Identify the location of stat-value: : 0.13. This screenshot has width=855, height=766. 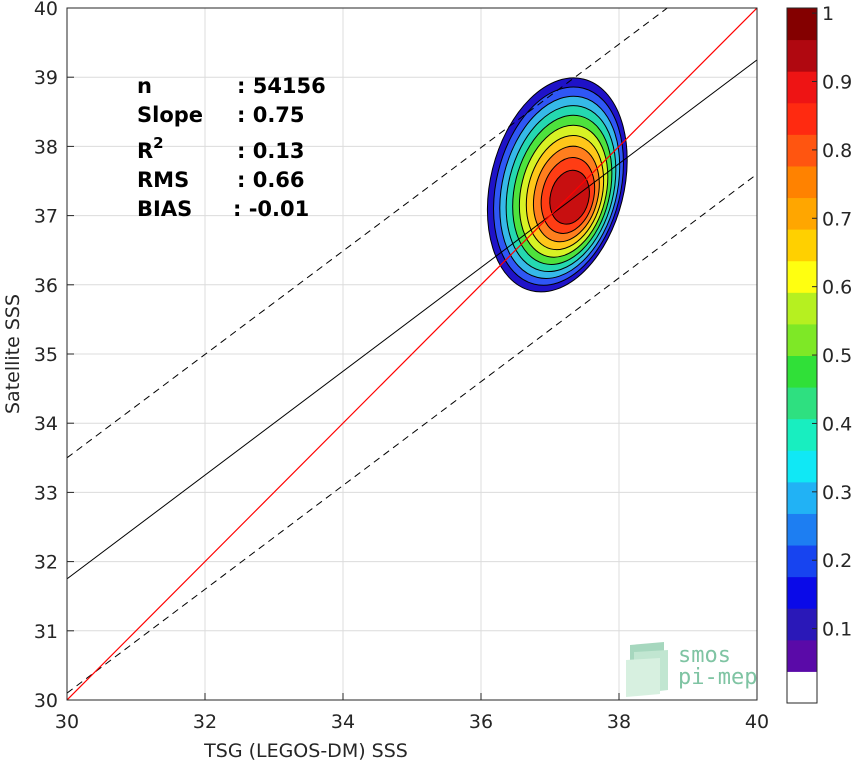
(271, 151).